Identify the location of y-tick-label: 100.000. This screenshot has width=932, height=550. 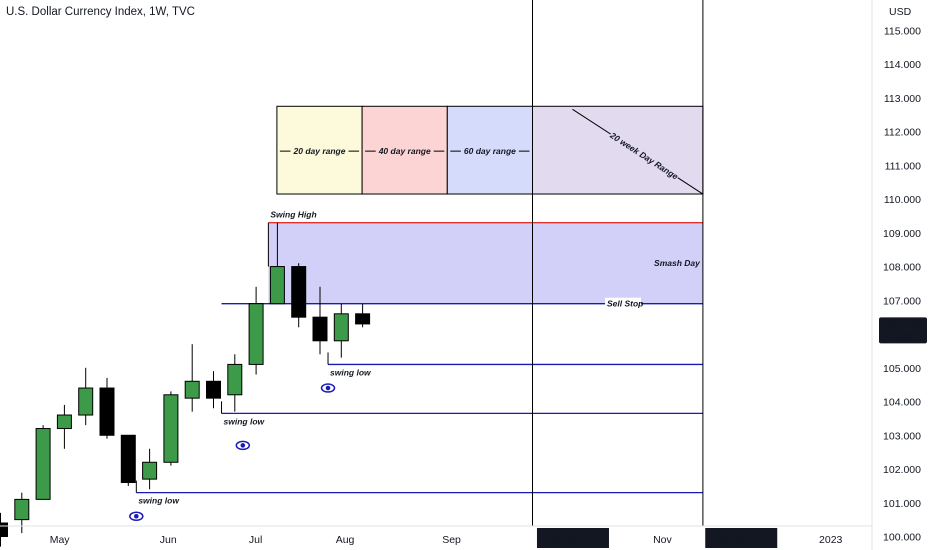
(902, 538).